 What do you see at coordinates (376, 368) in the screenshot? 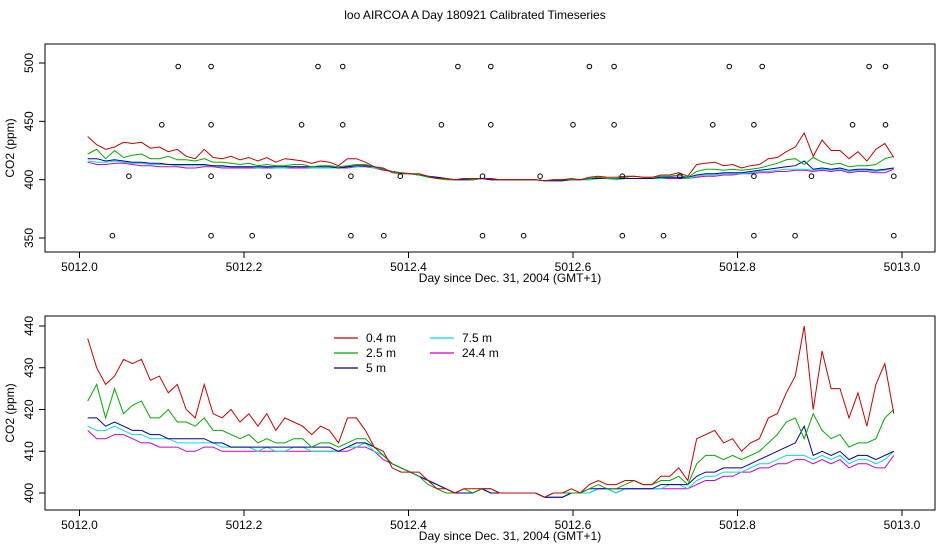
I see `legend-label: 5 m` at bounding box center [376, 368].